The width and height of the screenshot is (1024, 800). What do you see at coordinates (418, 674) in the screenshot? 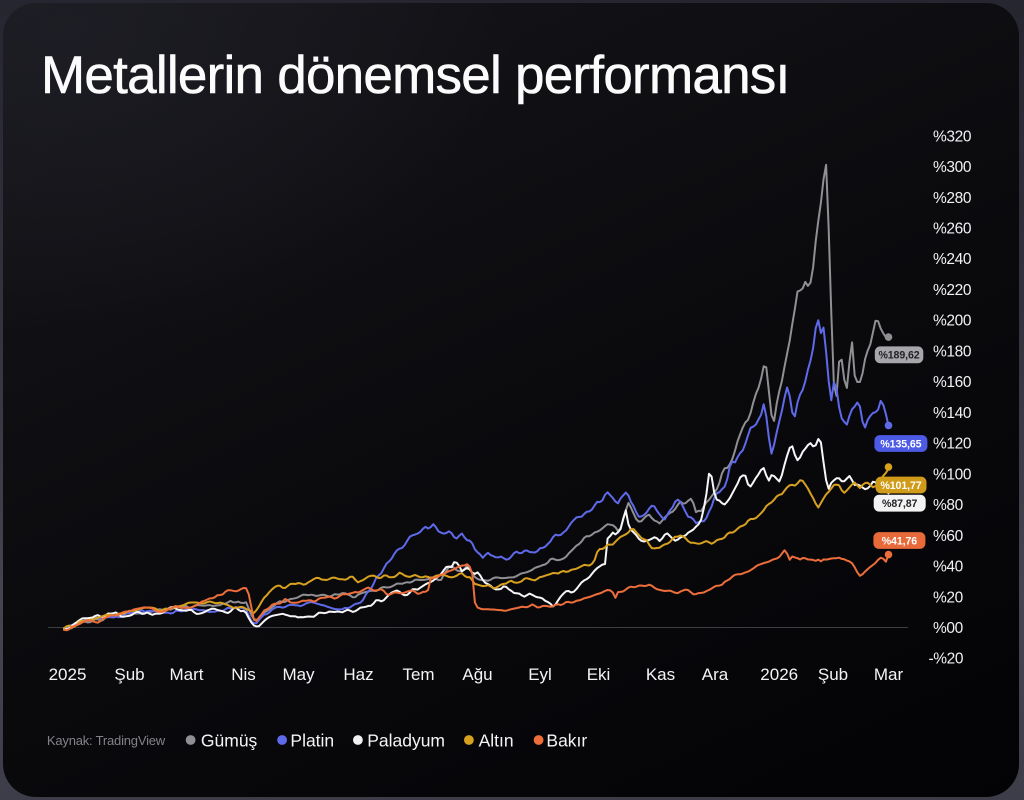
I see `svg-text: Tem` at bounding box center [418, 674].